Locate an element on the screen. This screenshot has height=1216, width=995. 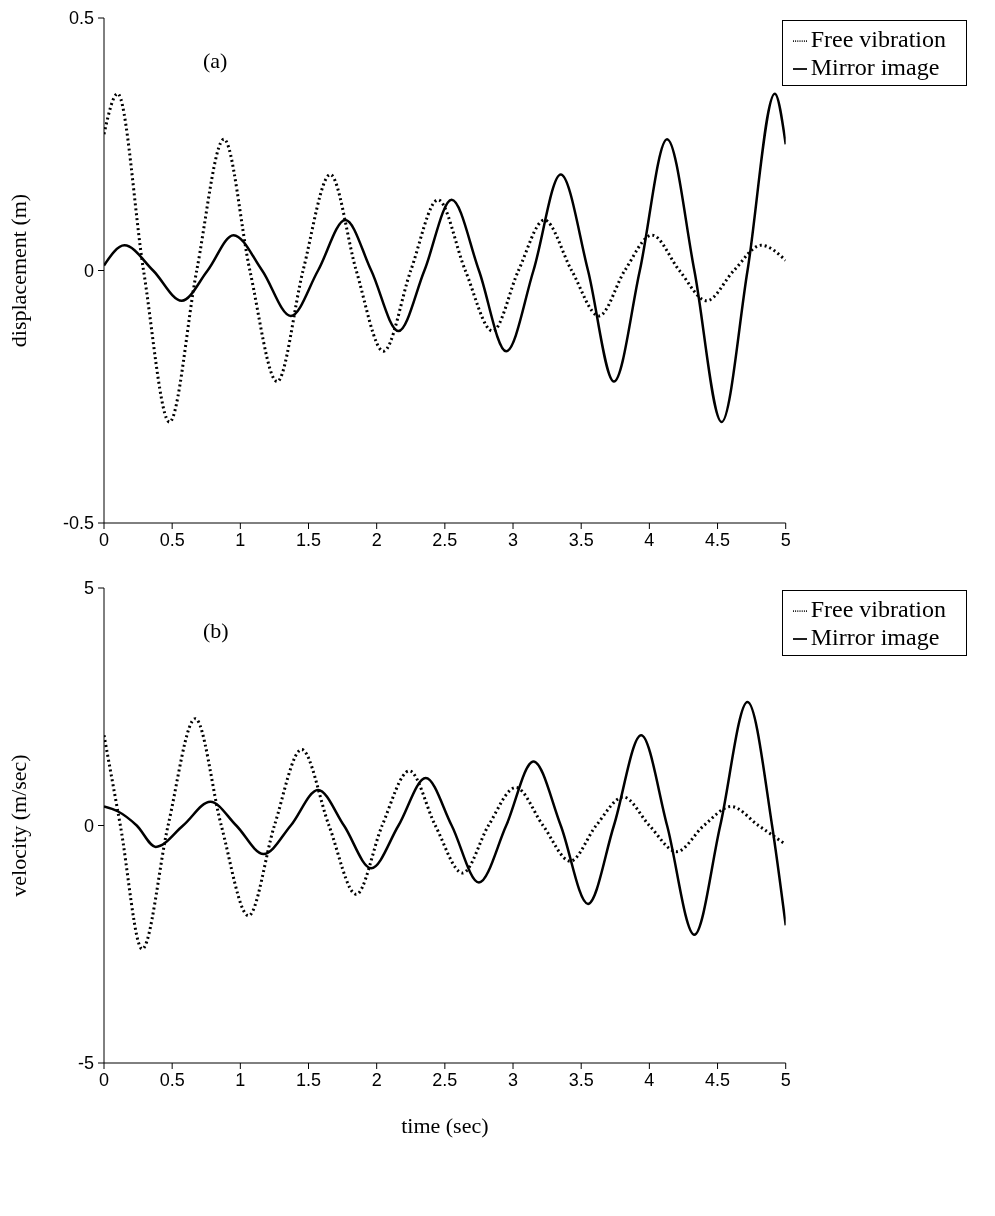
y-tick-label: -5 is located at coordinates (85, 1063).